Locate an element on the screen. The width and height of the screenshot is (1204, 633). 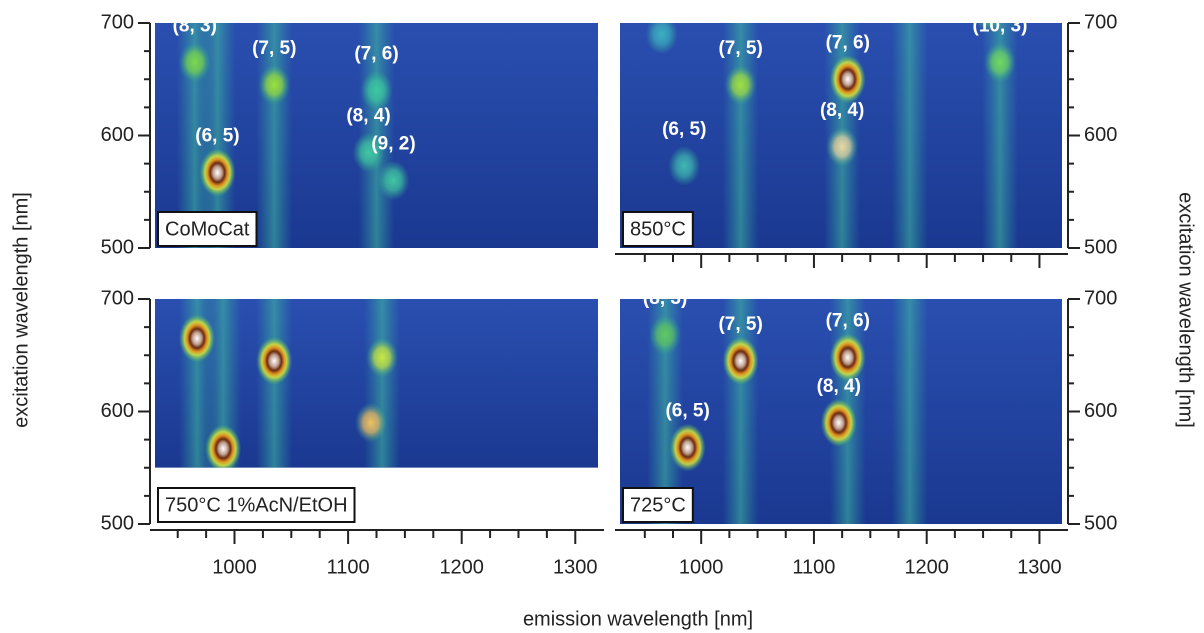
panel-title: CoMoCat is located at coordinates (207, 229).